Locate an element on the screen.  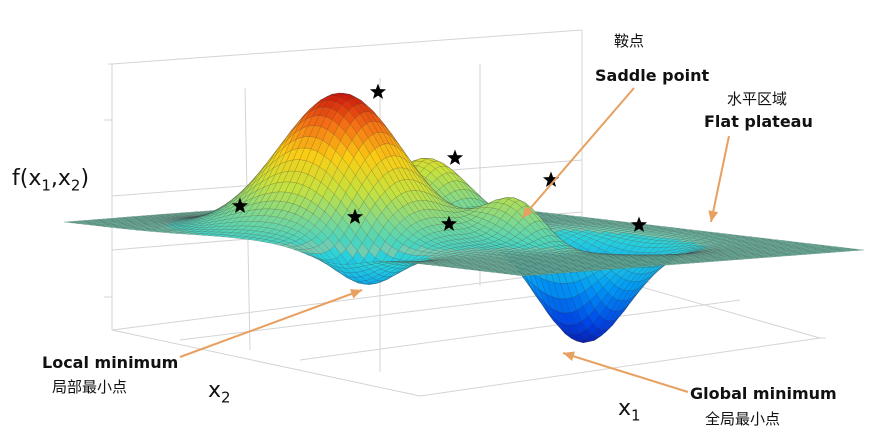
saddle-label-cn: 鞍点 is located at coordinates (629, 41).